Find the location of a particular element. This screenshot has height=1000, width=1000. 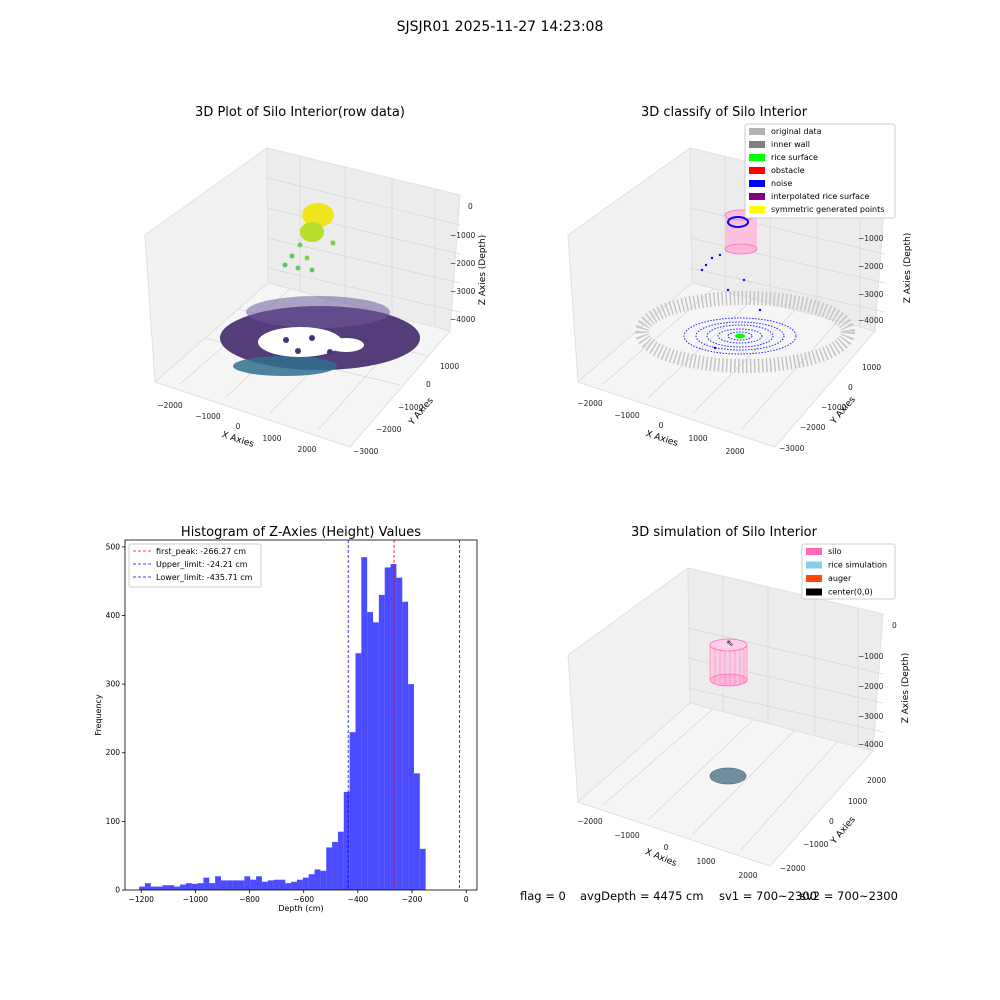

simulation-legend-label: center(0,0) is located at coordinates (850, 592).